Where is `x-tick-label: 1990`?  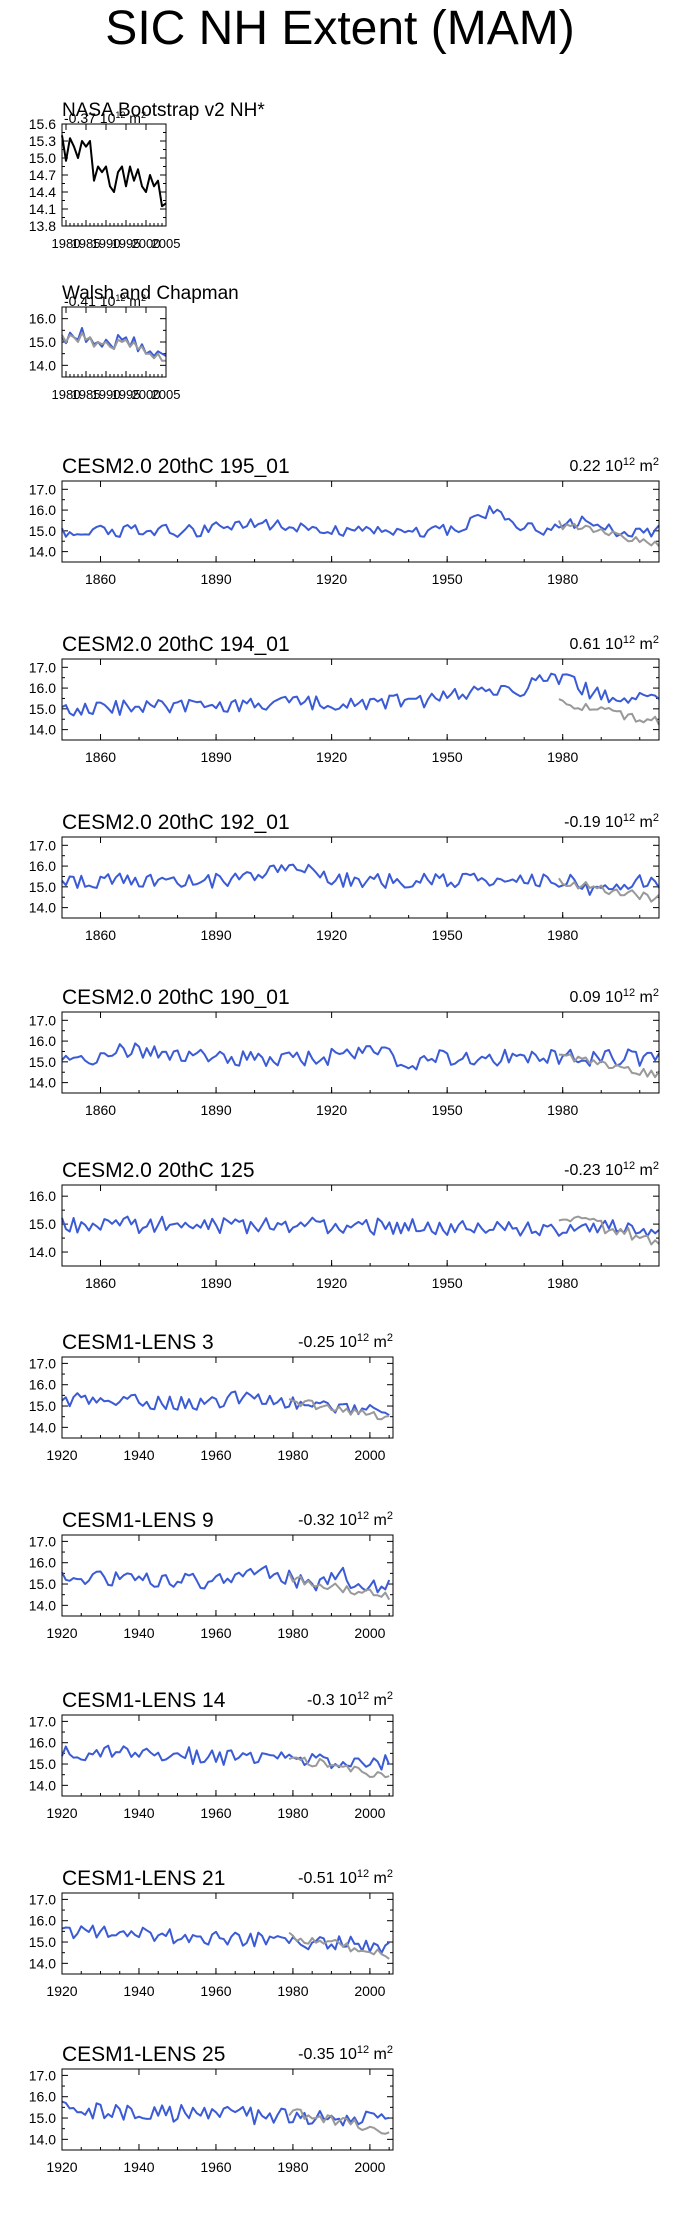
x-tick-label: 1990 is located at coordinates (106, 243).